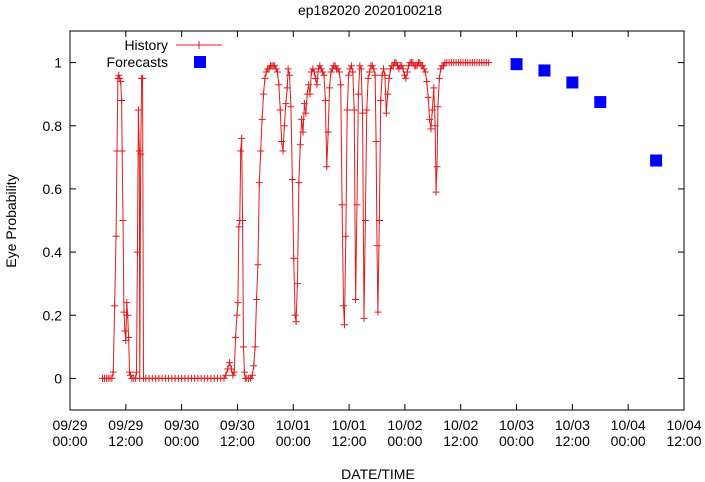 Image resolution: width=705 pixels, height=482 pixels. What do you see at coordinates (58, 63) in the screenshot?
I see `y-tick-label: 1` at bounding box center [58, 63].